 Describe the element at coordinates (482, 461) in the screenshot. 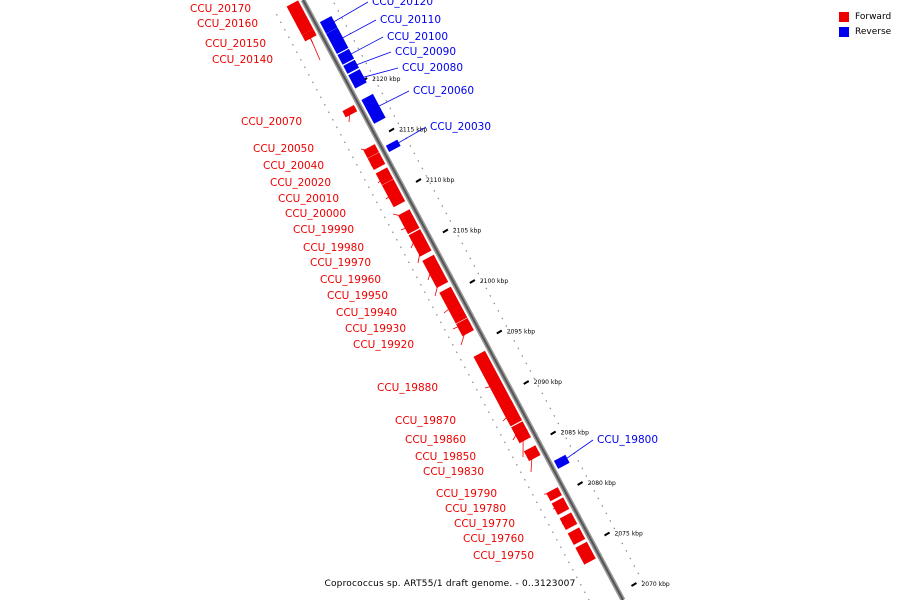

I see `gene-ccu-19830: CCU_19830` at that location.